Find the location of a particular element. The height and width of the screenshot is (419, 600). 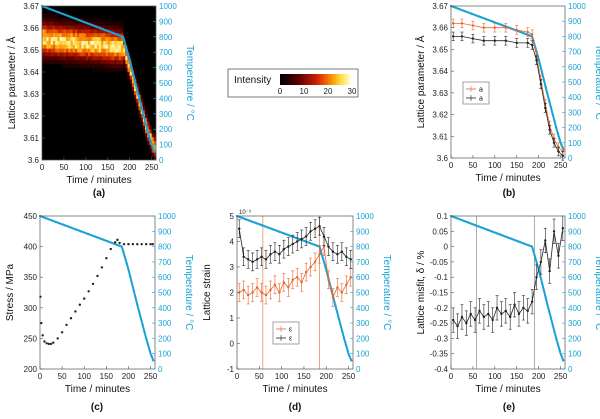

y-tick-label: 3.66 is located at coordinates (440, 28).